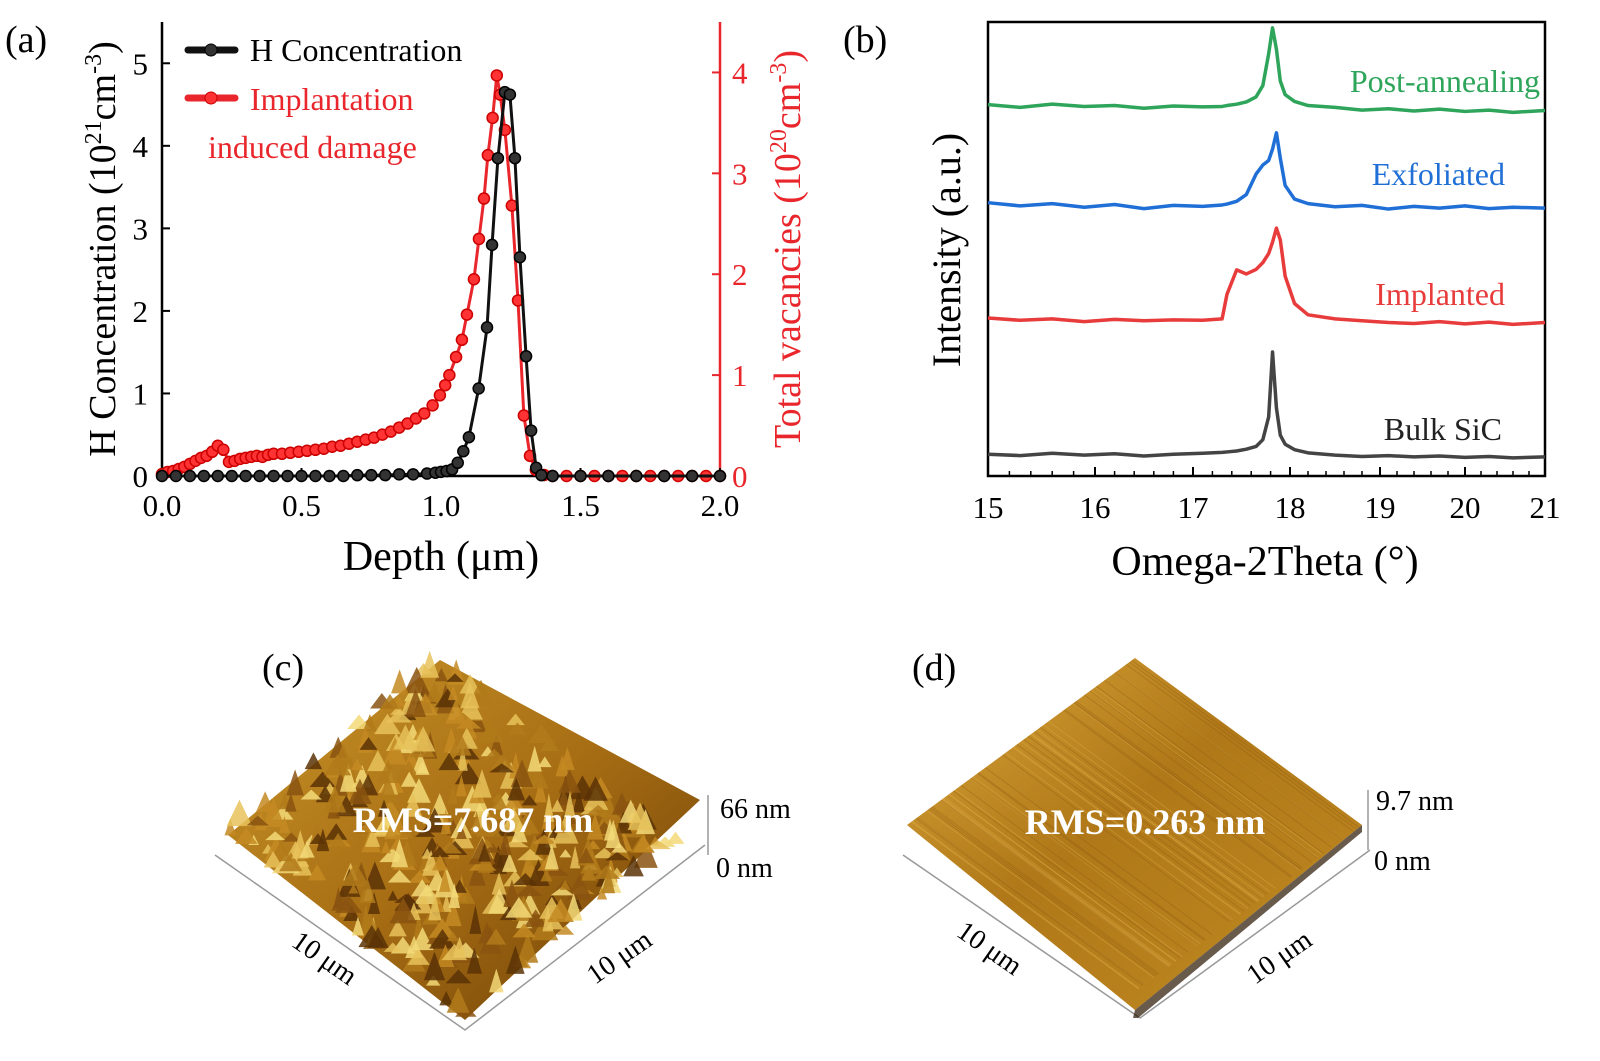 The height and width of the screenshot is (1061, 1600). I want to click on afm-d-edge, so click(1247, 921).